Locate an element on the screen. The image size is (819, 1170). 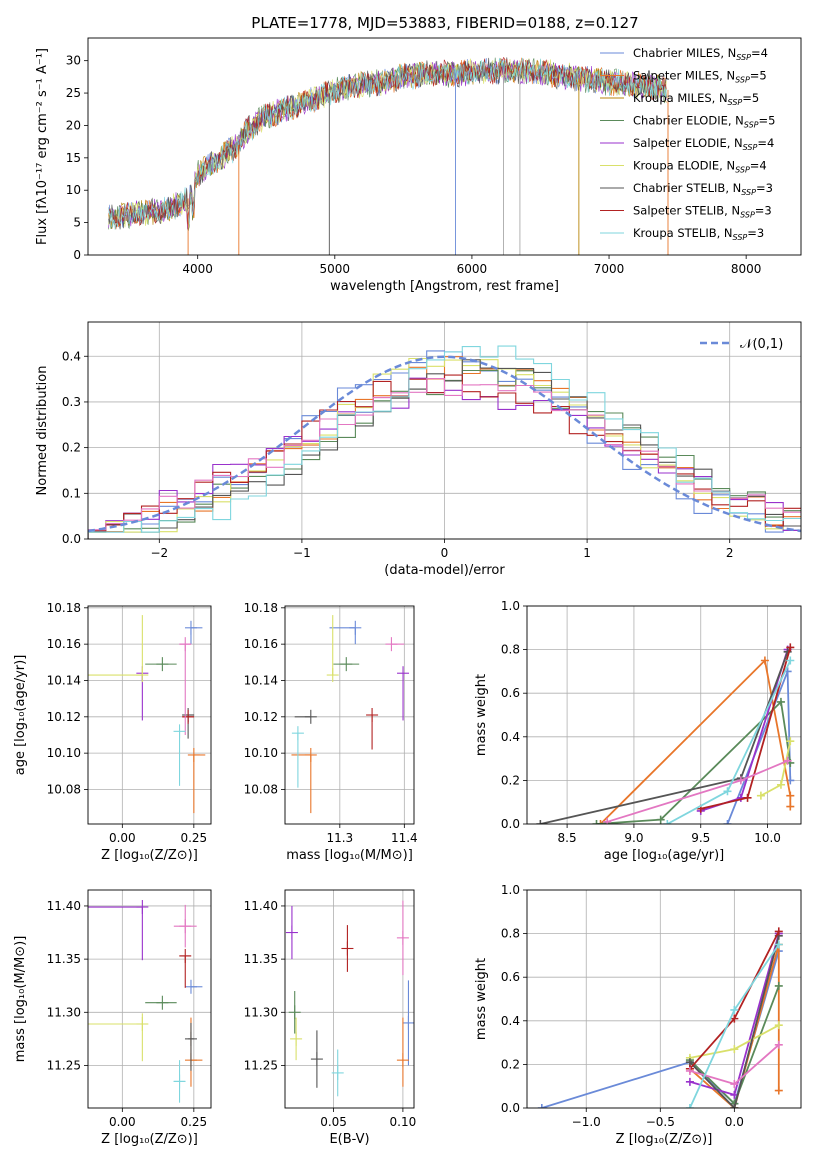
x-axis-label: wavelength [Angstrom, rest frame] is located at coordinates (444, 286).